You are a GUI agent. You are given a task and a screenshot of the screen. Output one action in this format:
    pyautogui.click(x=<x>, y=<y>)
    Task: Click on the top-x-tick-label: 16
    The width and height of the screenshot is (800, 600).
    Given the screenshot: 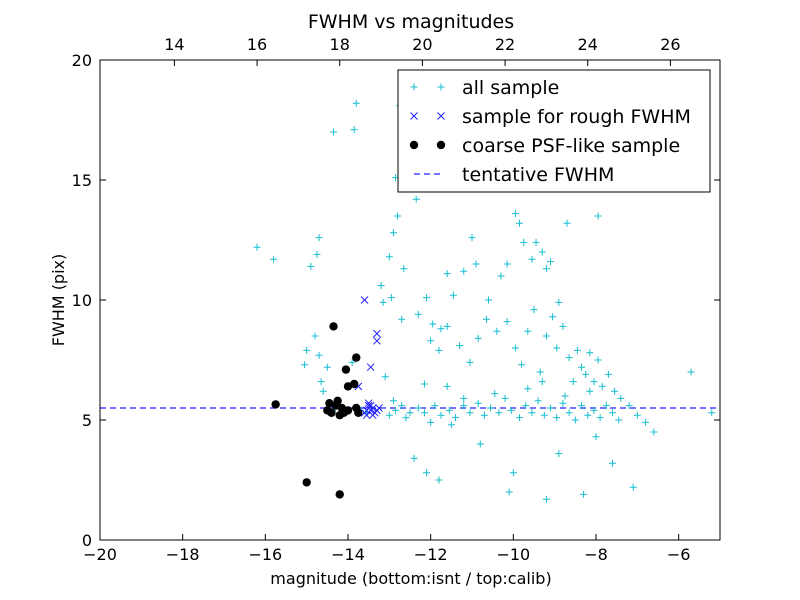 What is the action you would take?
    pyautogui.click(x=257, y=44)
    